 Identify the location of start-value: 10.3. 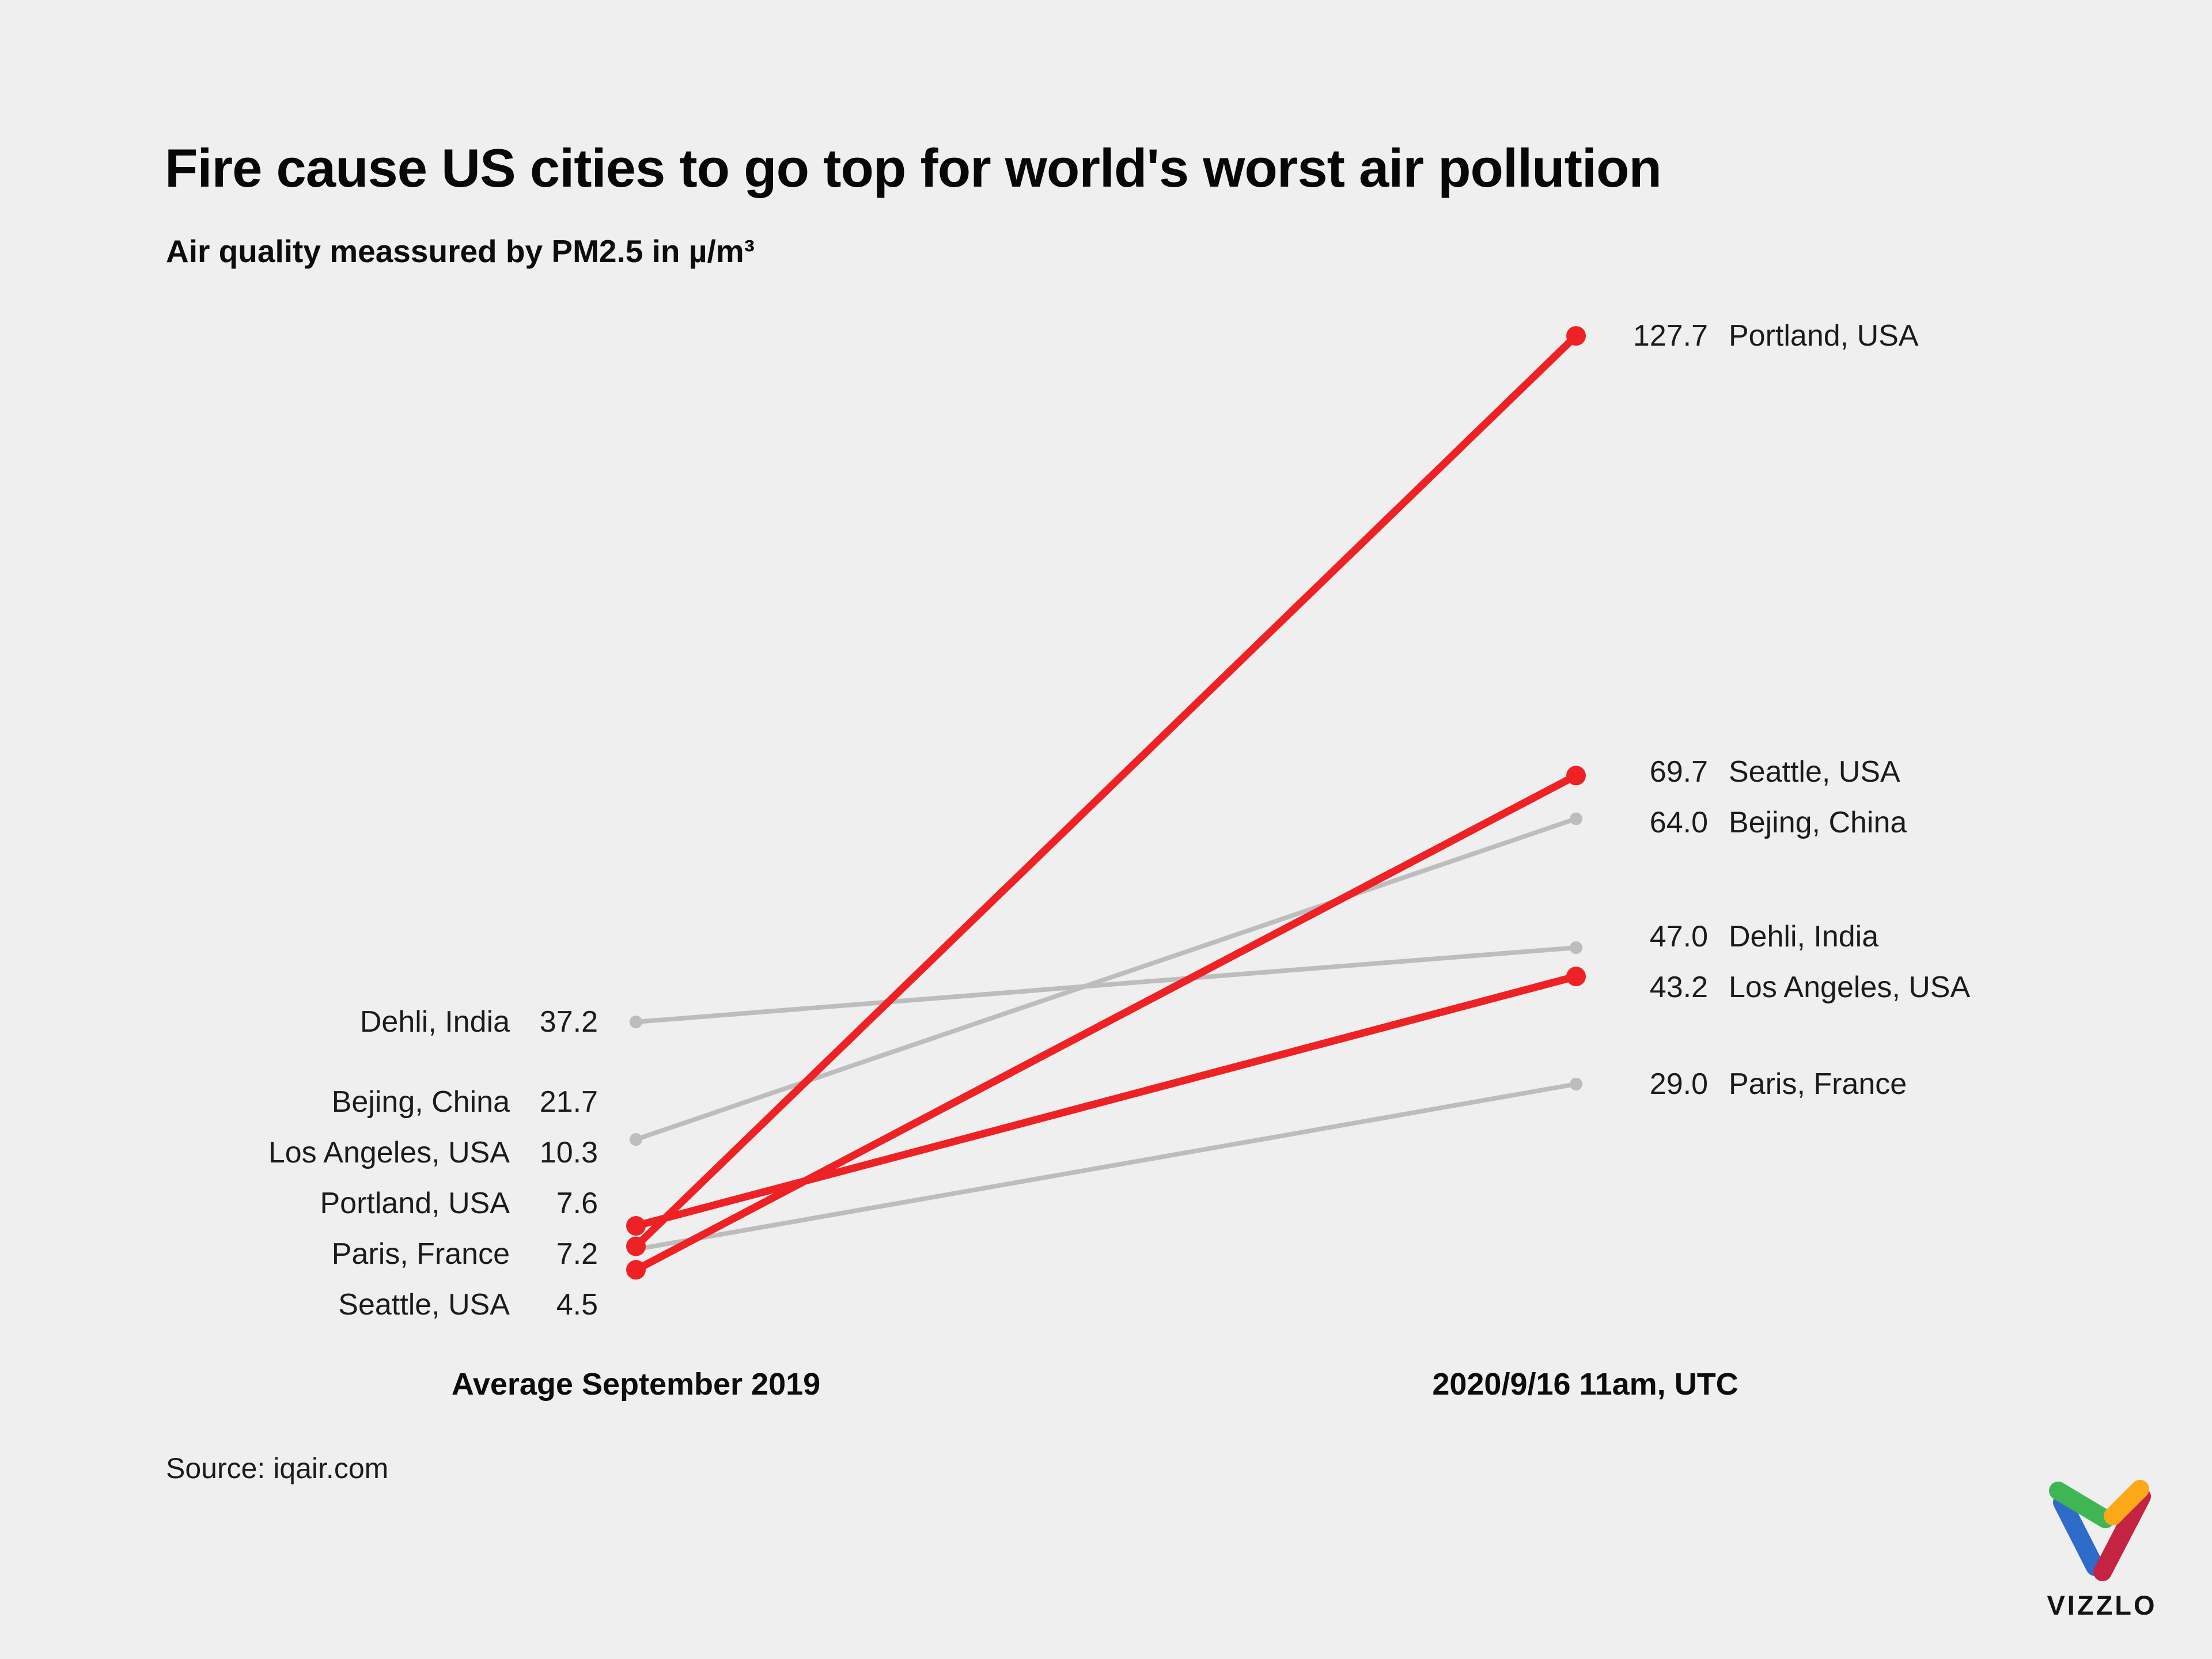
(568, 1152).